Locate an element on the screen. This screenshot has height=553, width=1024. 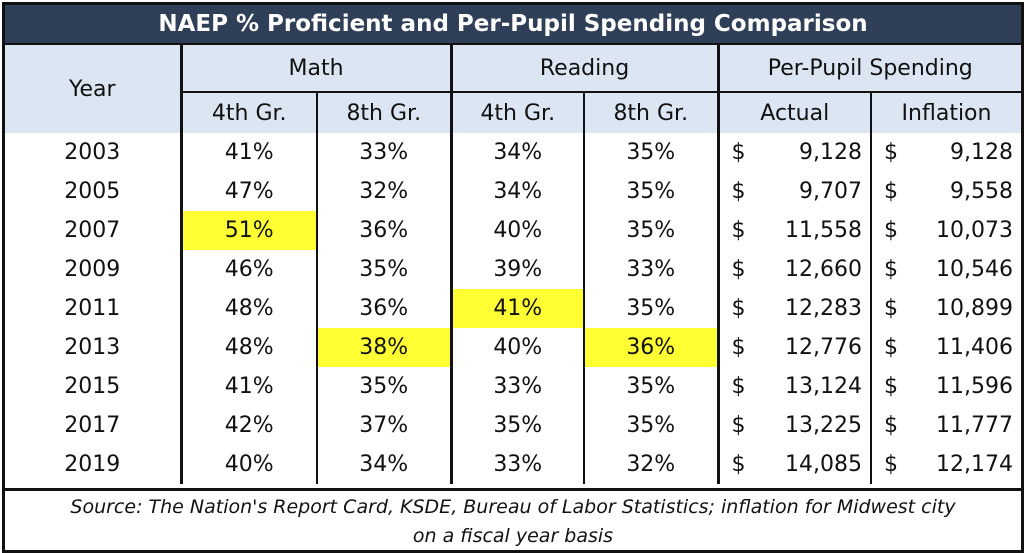
cell-reading-8th: 33% is located at coordinates (651, 269).